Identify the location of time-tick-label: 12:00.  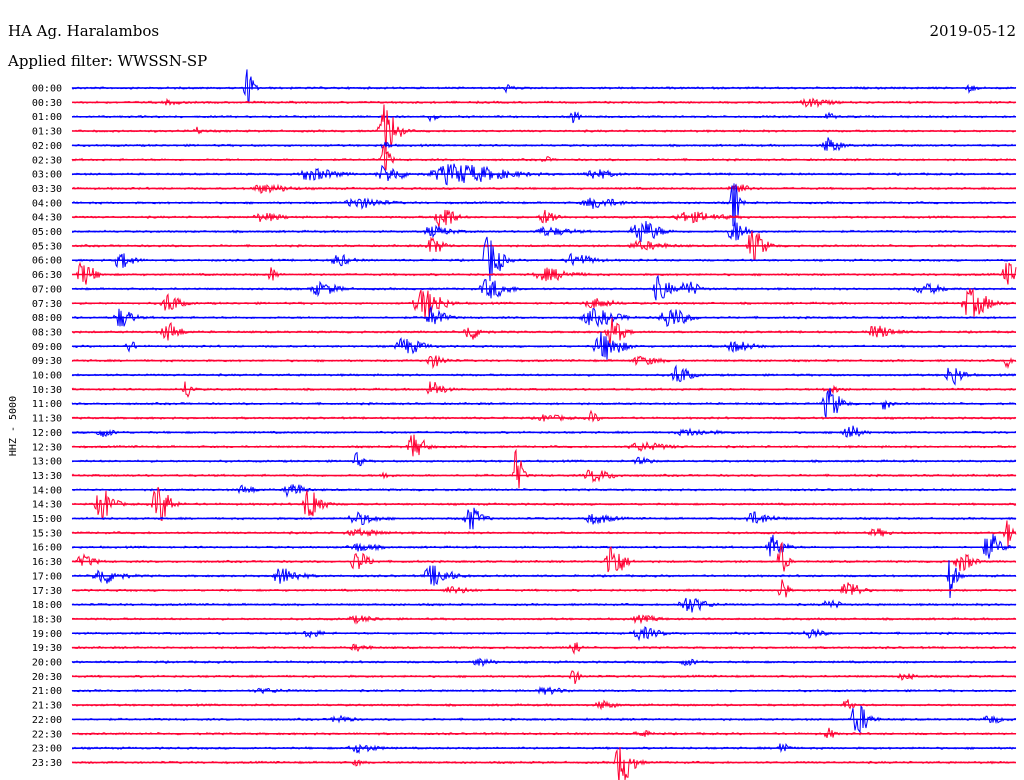
(47, 433).